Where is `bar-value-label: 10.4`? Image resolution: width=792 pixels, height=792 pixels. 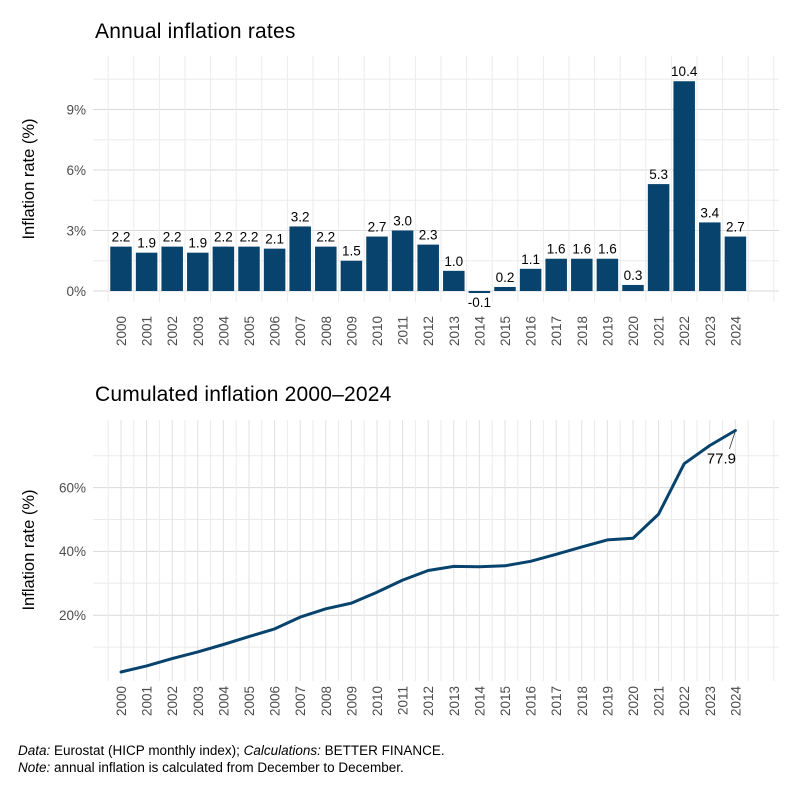
bar-value-label: 10.4 is located at coordinates (684, 71).